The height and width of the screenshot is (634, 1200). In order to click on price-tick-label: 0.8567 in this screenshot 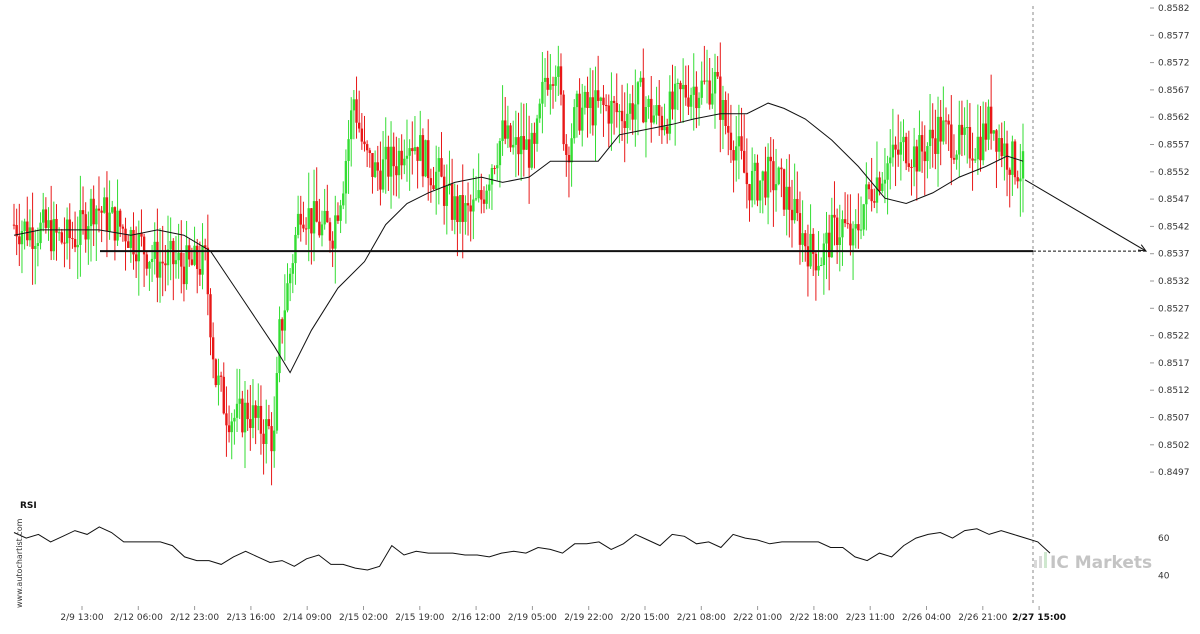, I will do `click(1174, 91)`.